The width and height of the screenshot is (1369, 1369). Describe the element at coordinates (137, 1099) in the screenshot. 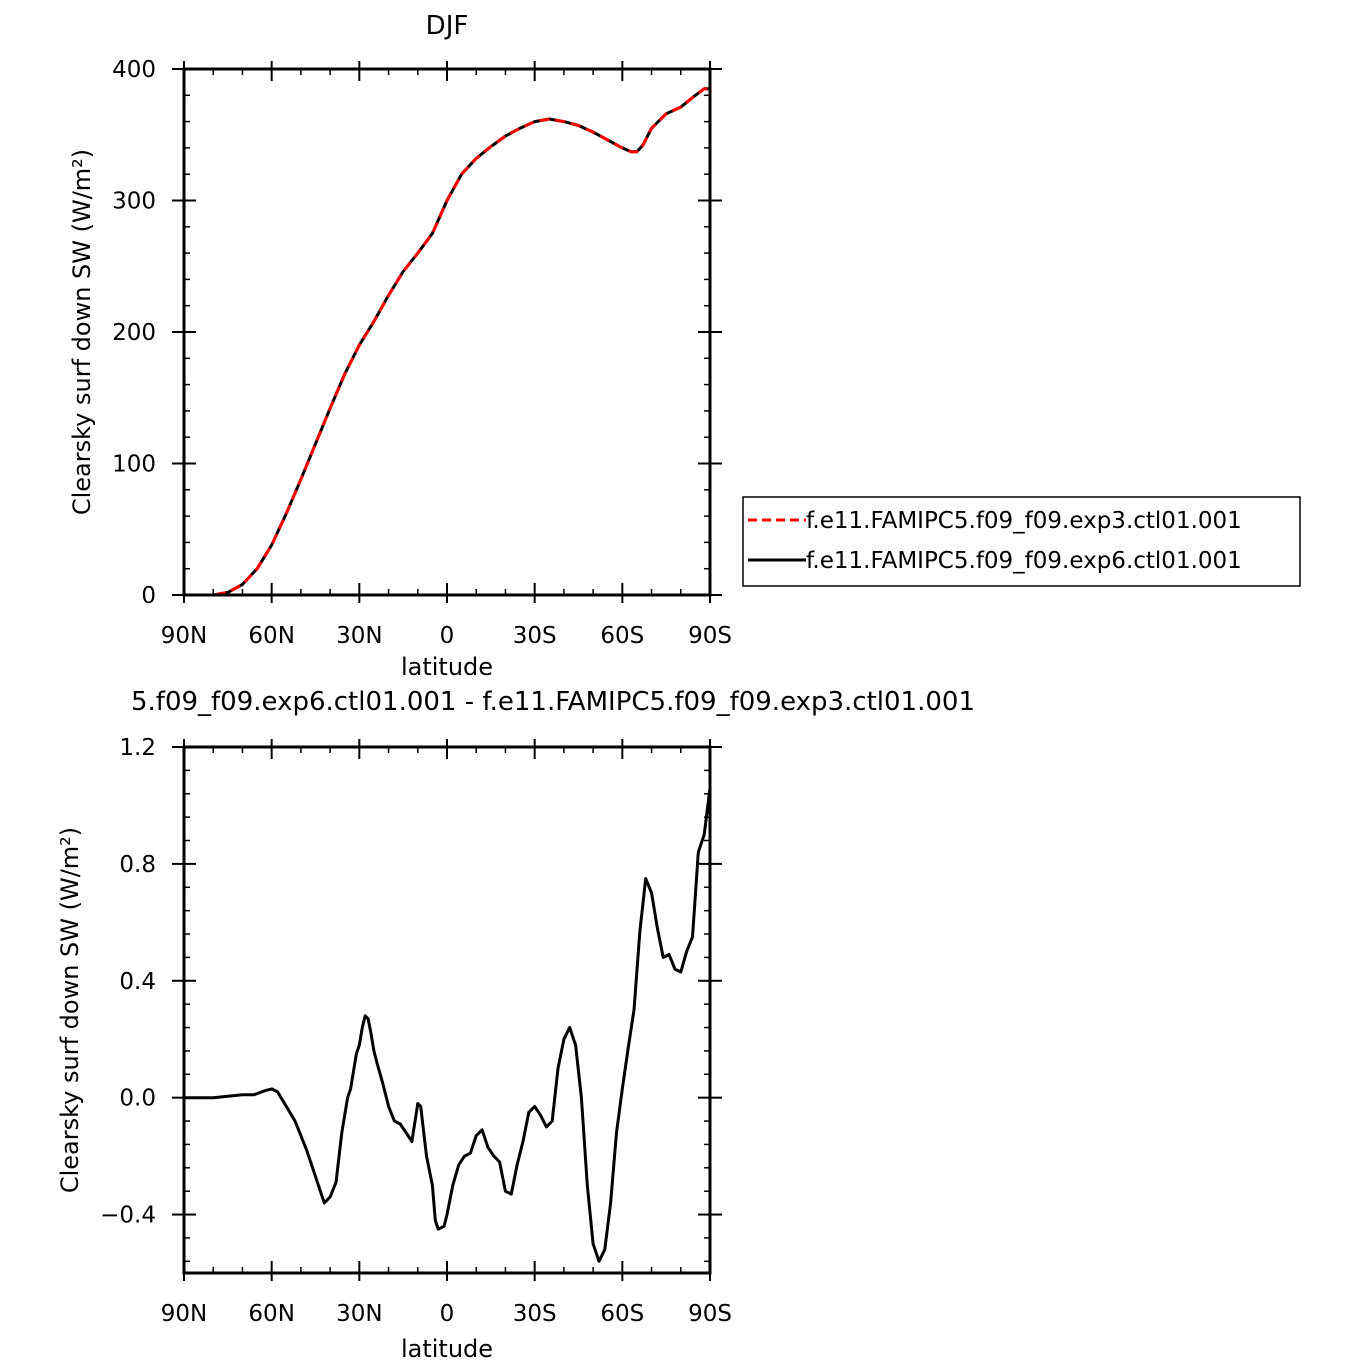

I see `y-tick-label: 0.0` at that location.